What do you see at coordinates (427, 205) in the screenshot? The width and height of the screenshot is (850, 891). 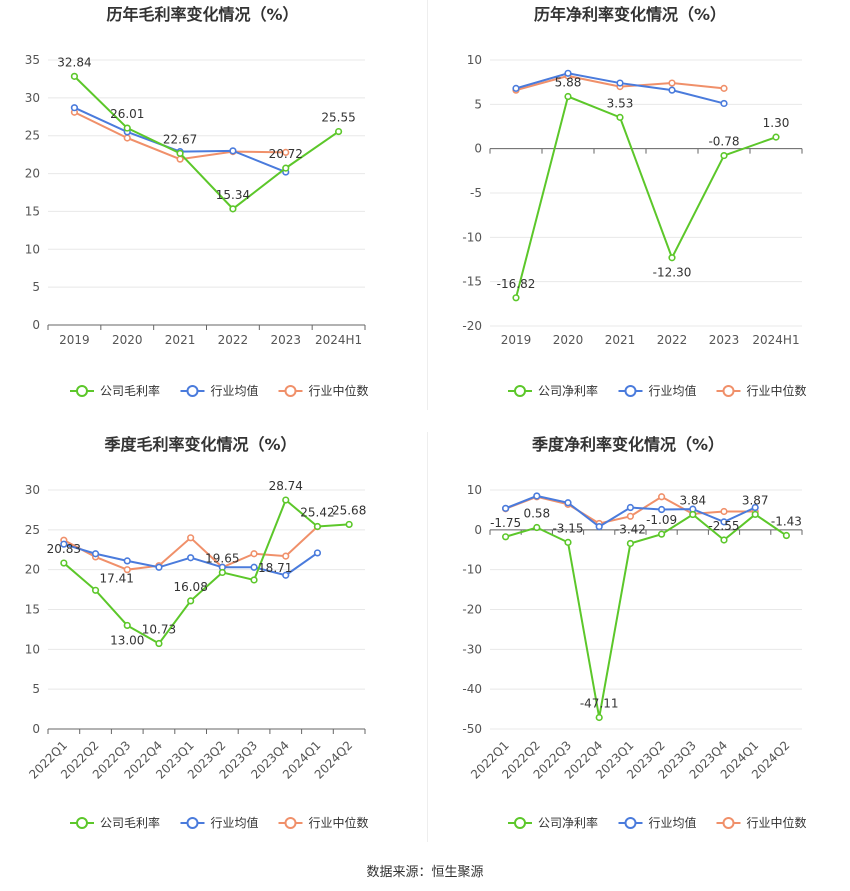 I see `column-divider` at bounding box center [427, 205].